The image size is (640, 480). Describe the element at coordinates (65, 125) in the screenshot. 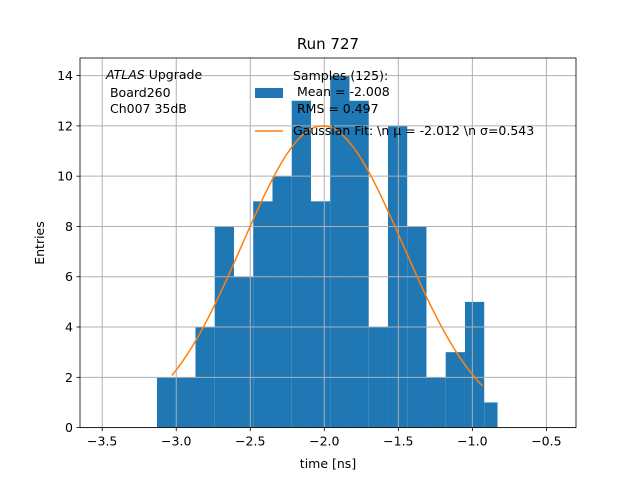

I see `y-tick-label: 12` at that location.